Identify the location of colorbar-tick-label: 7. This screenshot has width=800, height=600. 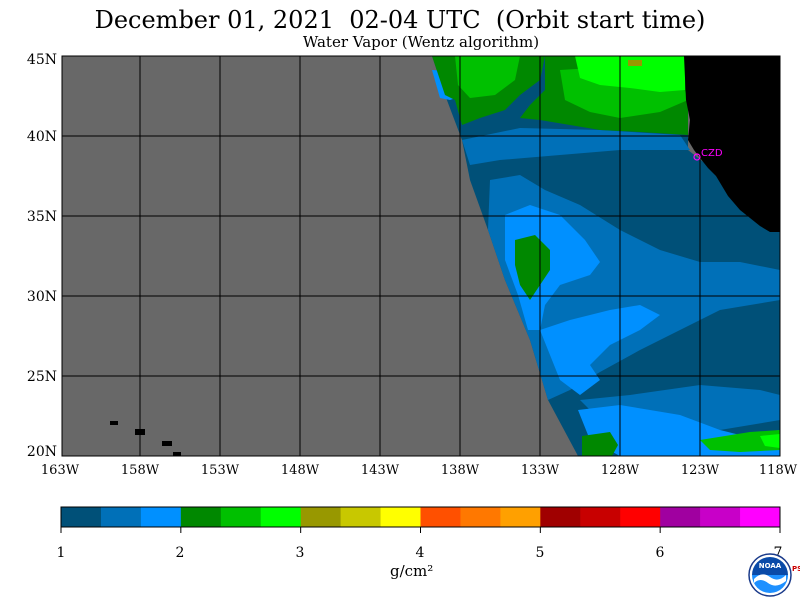
(778, 553).